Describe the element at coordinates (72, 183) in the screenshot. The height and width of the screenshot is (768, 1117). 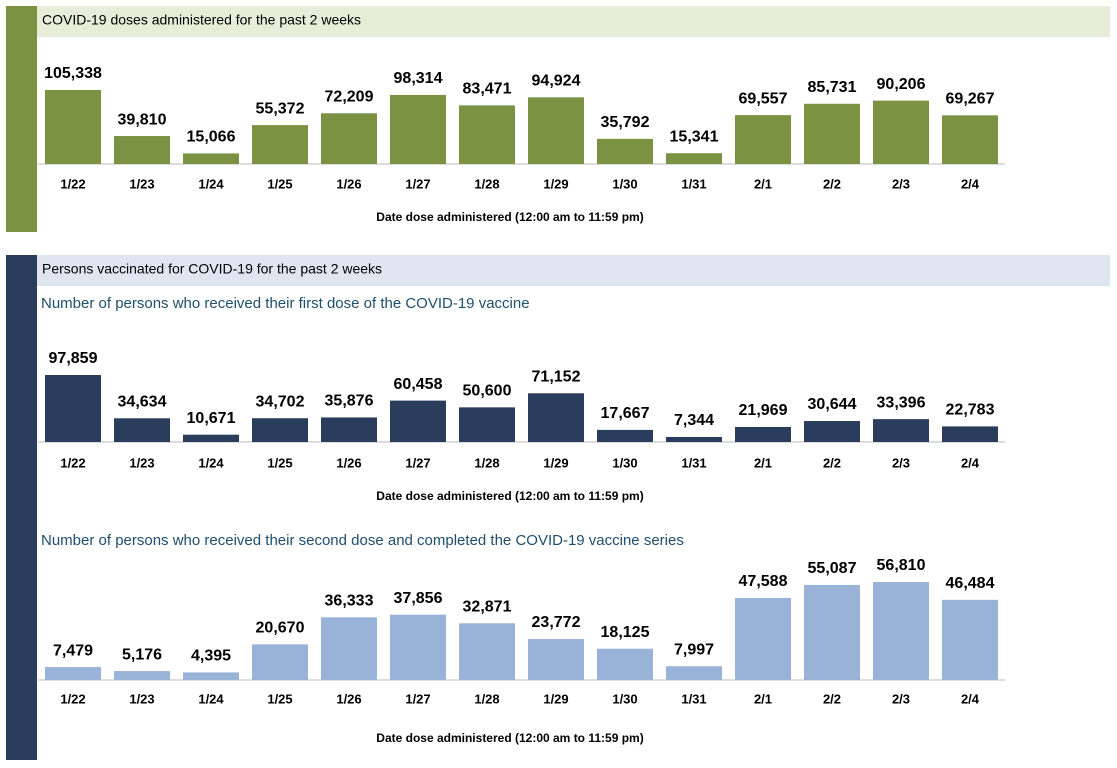
I see `x-tick-label: 1/22` at that location.